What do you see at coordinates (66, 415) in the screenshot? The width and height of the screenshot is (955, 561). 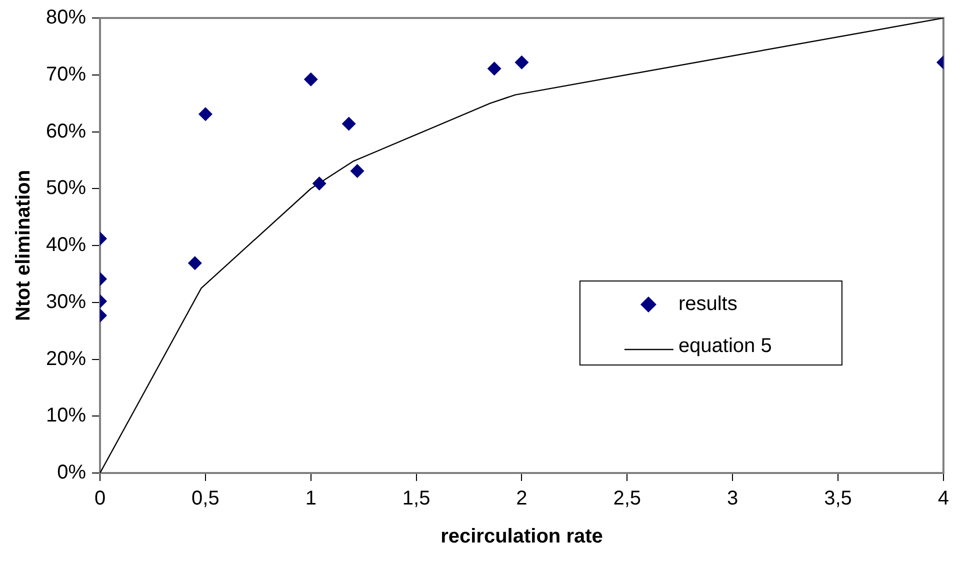 I see `y-tick-label: 10%` at bounding box center [66, 415].